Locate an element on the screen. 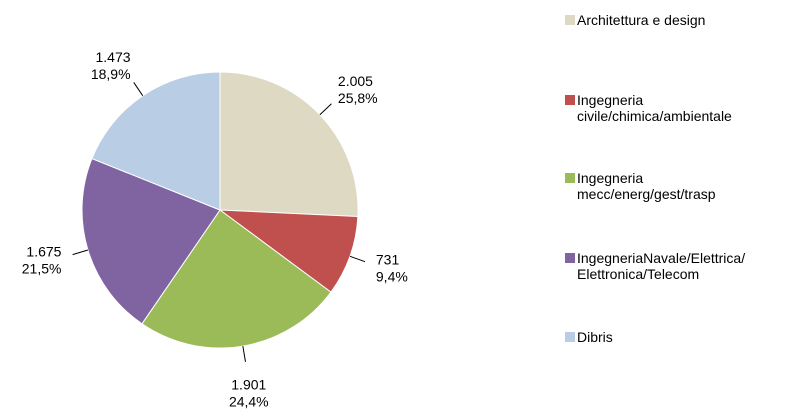 This screenshot has width=803, height=411. percent-label: 21,5% is located at coordinates (42, 268).